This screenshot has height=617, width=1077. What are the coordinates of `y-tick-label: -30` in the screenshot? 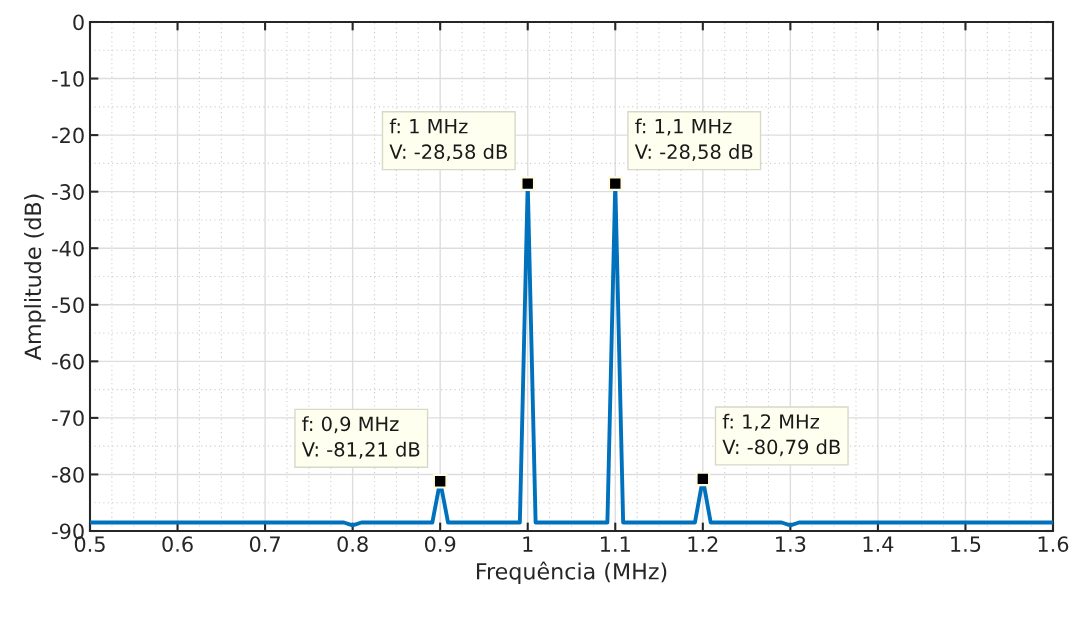 It's located at (68, 192).